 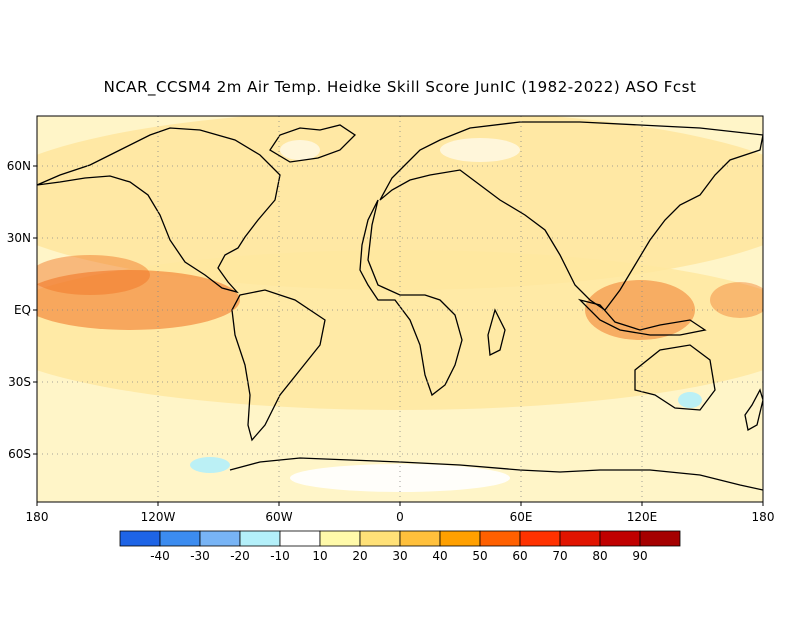 I want to click on colorbar-label: -20, so click(x=240, y=556).